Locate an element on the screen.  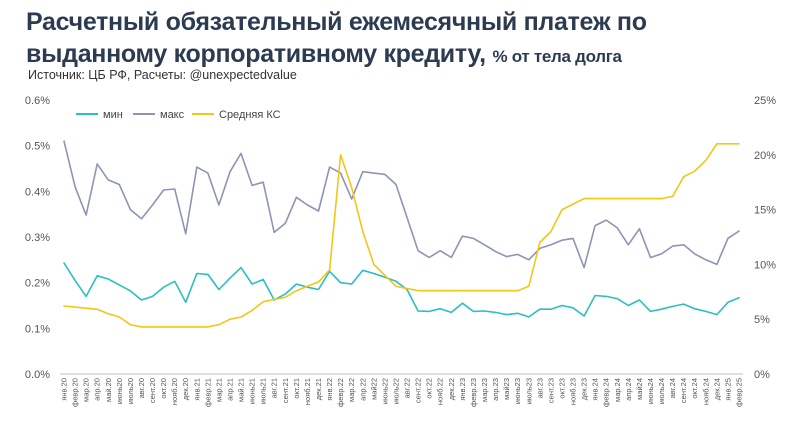
legend-label: мин is located at coordinates (113, 115).